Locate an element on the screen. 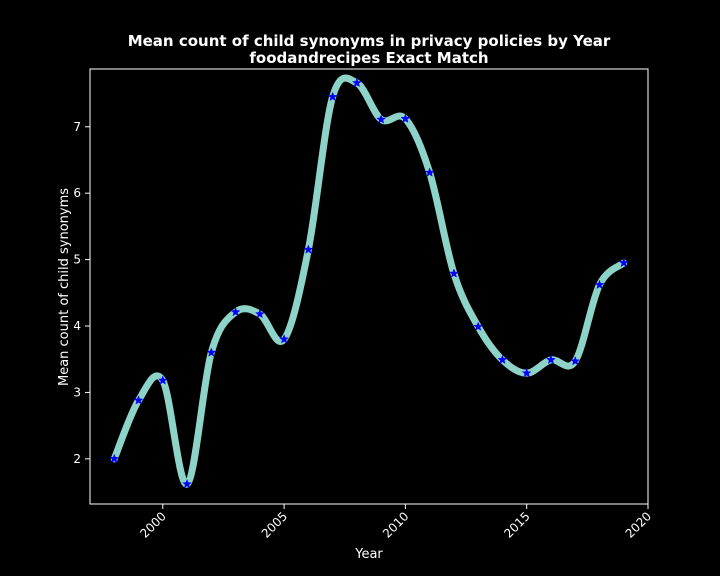 The height and width of the screenshot is (576, 720). y-tick-label: 3 is located at coordinates (77, 392).